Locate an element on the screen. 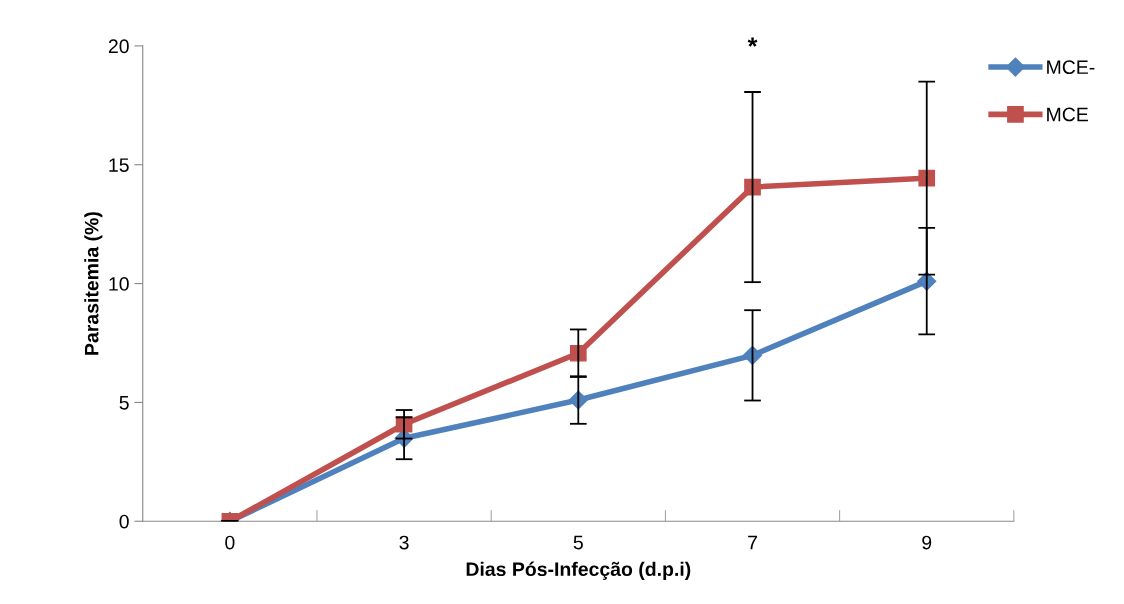 The height and width of the screenshot is (604, 1124). x-tick-label: 9 is located at coordinates (927, 542).